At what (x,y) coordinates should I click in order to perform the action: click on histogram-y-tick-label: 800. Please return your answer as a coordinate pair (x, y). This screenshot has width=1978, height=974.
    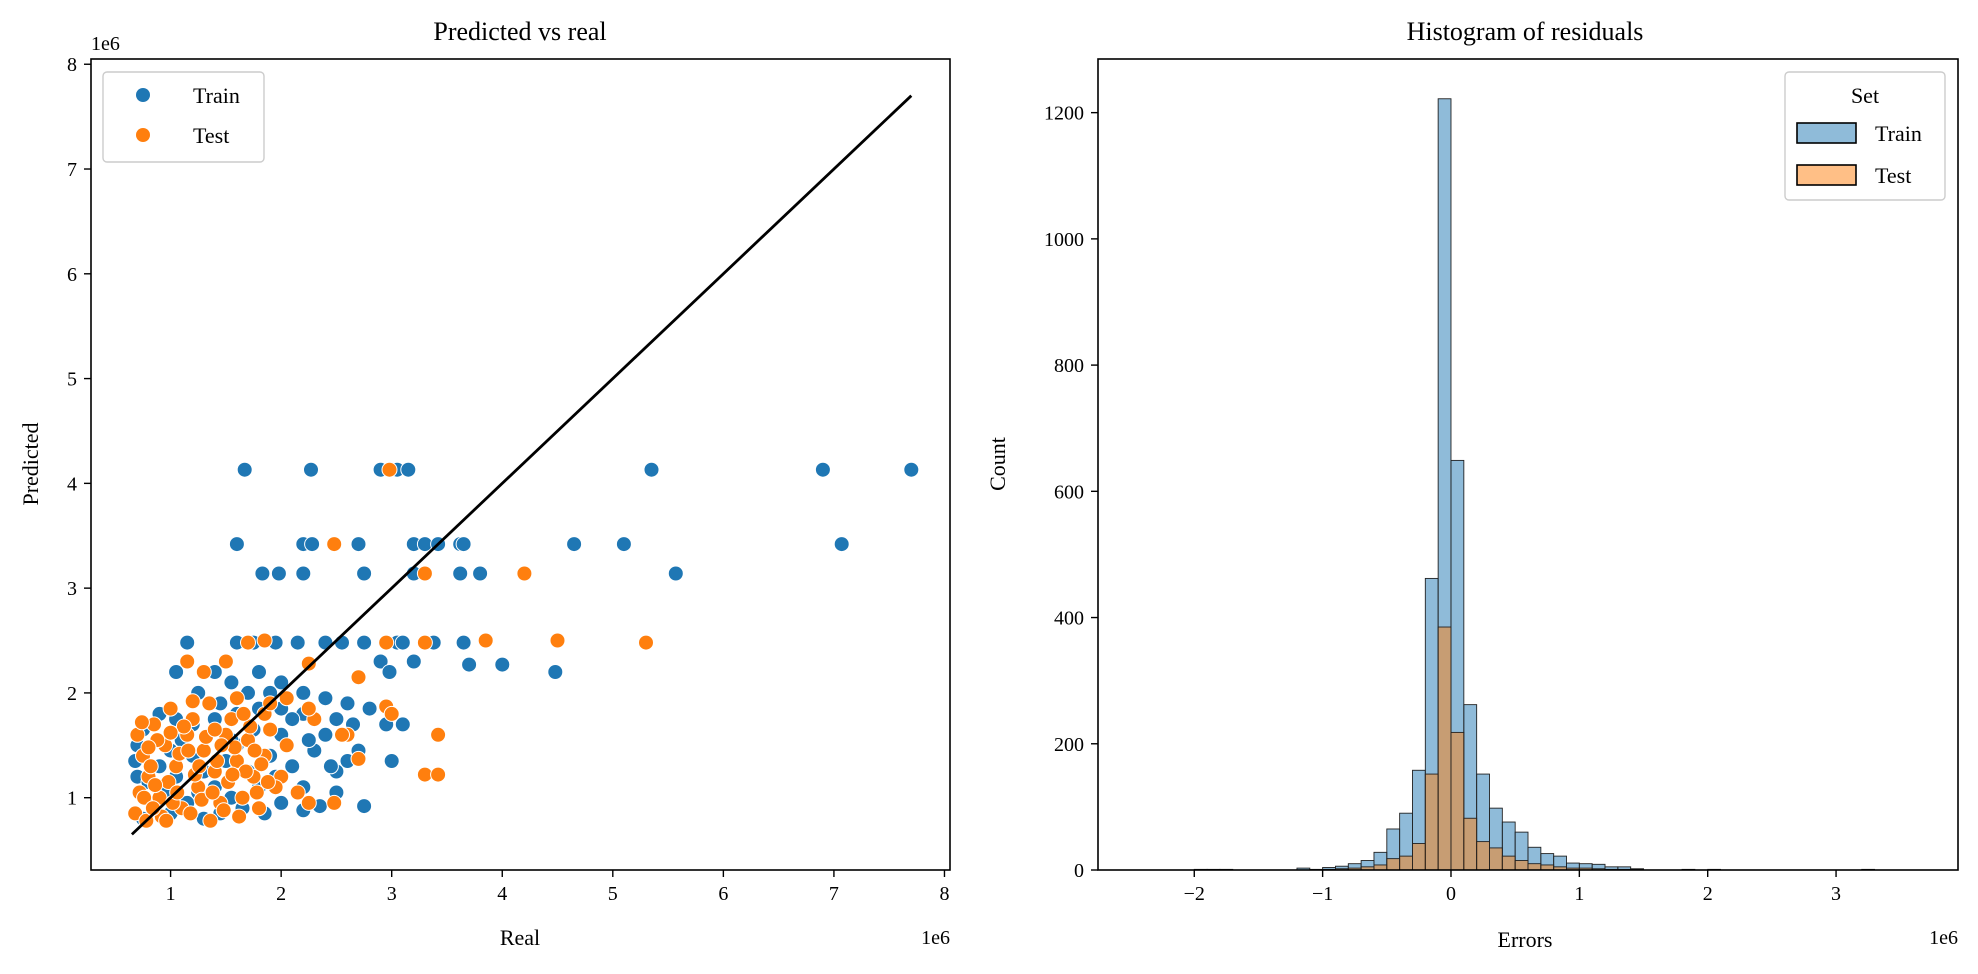
    Looking at the image, I should click on (1069, 366).